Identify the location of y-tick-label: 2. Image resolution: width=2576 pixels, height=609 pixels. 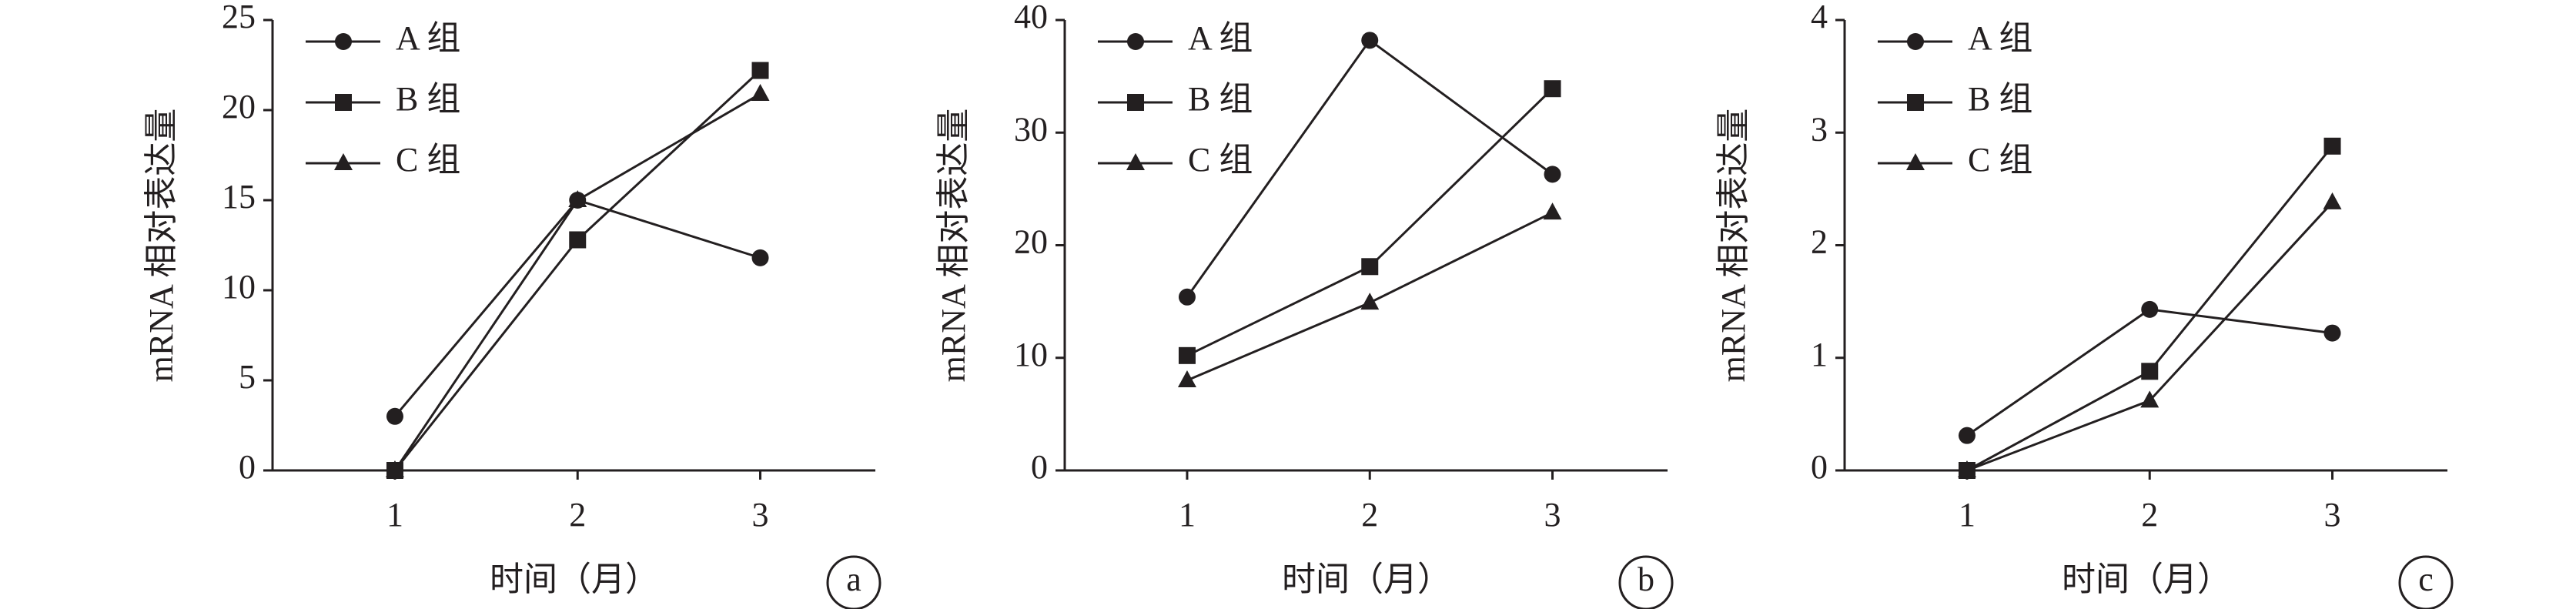
(1820, 242).